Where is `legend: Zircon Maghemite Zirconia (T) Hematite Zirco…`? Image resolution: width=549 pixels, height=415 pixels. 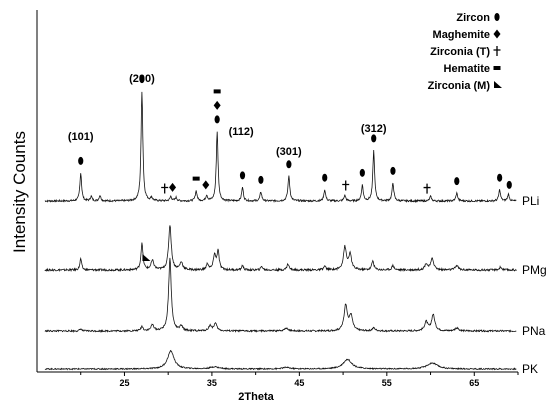
legend: Zircon Maghemite Zirconia (T) Hematite Zirco… is located at coordinates (465, 52).